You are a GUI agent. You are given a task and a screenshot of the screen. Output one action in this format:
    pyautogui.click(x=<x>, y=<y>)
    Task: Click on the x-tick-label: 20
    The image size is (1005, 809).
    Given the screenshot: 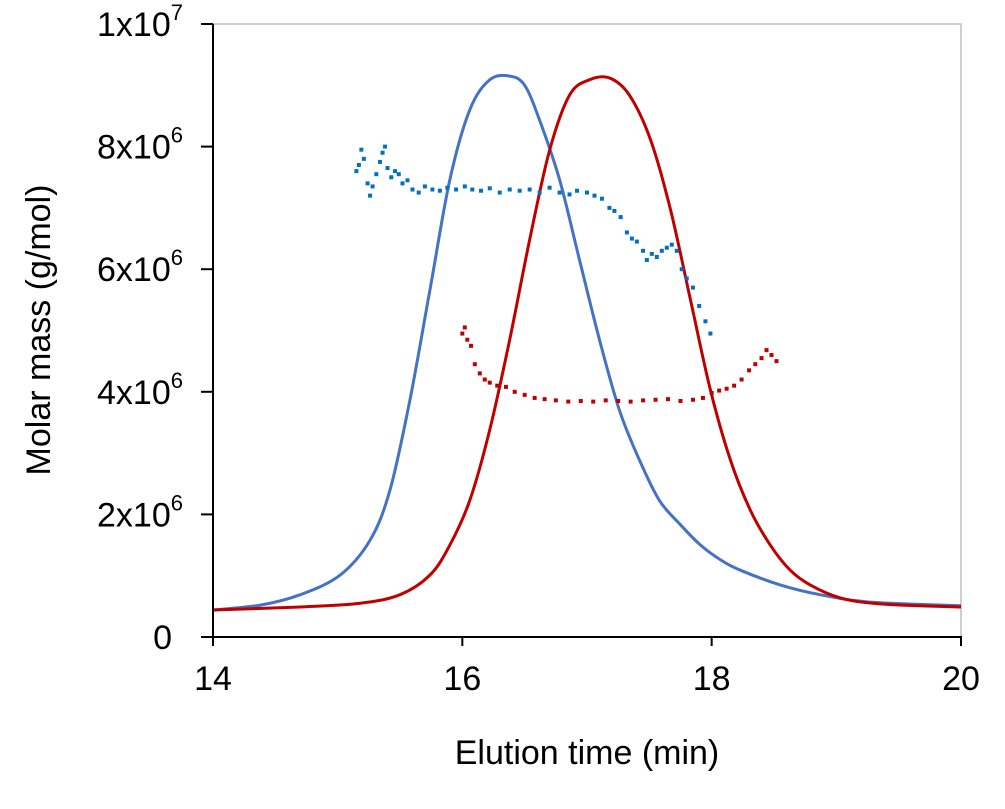 What is the action you would take?
    pyautogui.click(x=961, y=679)
    